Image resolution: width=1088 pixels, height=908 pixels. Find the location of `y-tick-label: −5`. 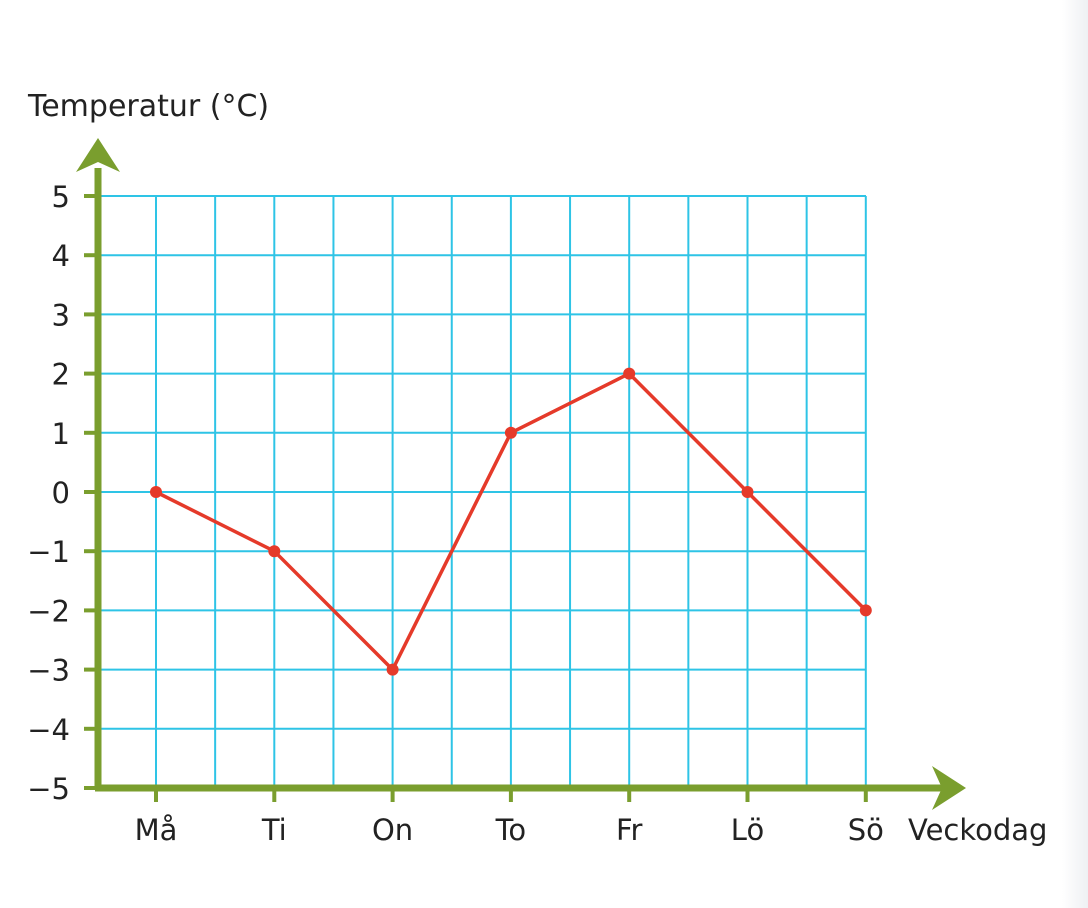

y-tick-label: −5 is located at coordinates (48, 789).